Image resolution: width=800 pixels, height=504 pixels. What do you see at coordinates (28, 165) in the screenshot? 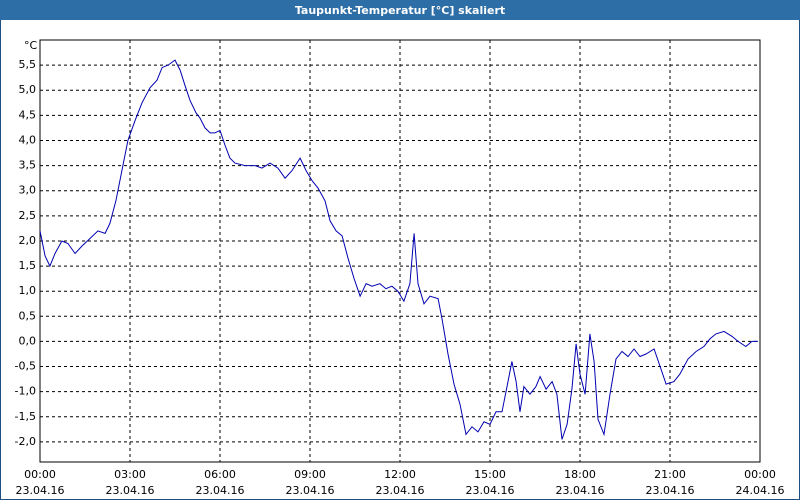
I see `y-tick-label: 3,5` at bounding box center [28, 165].